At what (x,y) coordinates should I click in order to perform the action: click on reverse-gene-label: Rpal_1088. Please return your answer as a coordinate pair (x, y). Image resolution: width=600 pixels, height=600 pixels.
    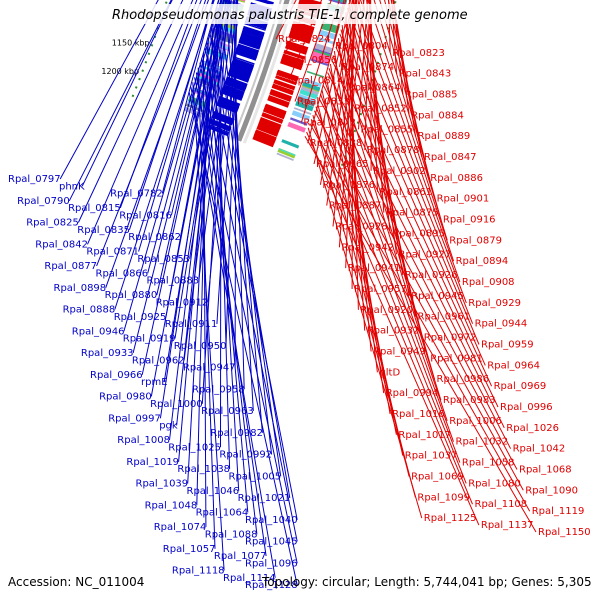
    Looking at the image, I should click on (231, 534).